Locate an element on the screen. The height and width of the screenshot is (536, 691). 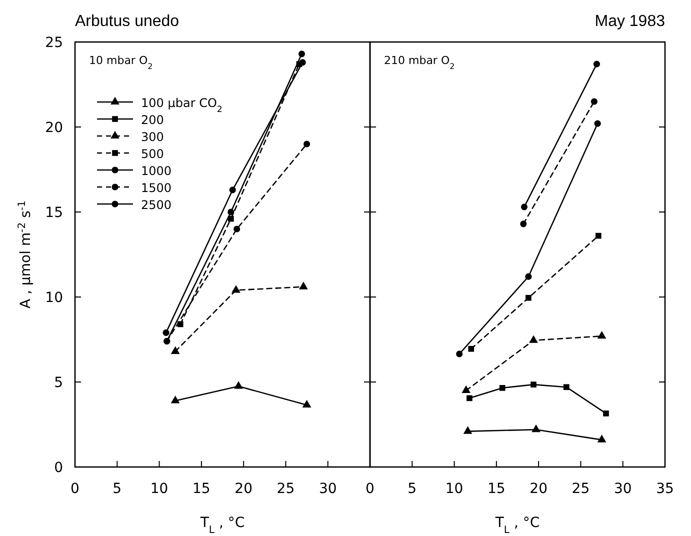
chart-title: May 1983 is located at coordinates (630, 21).